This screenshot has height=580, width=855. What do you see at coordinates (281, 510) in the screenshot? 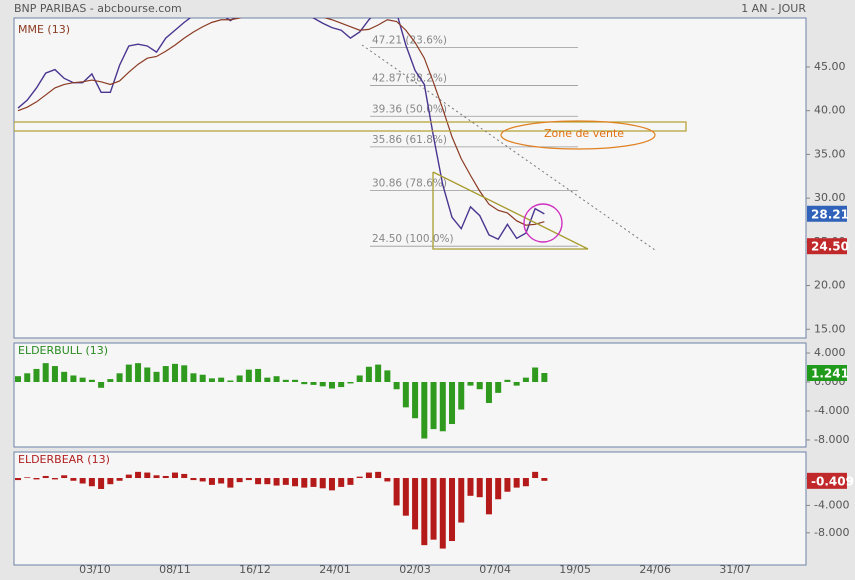
I see `elderbear-layer` at bounding box center [281, 510].